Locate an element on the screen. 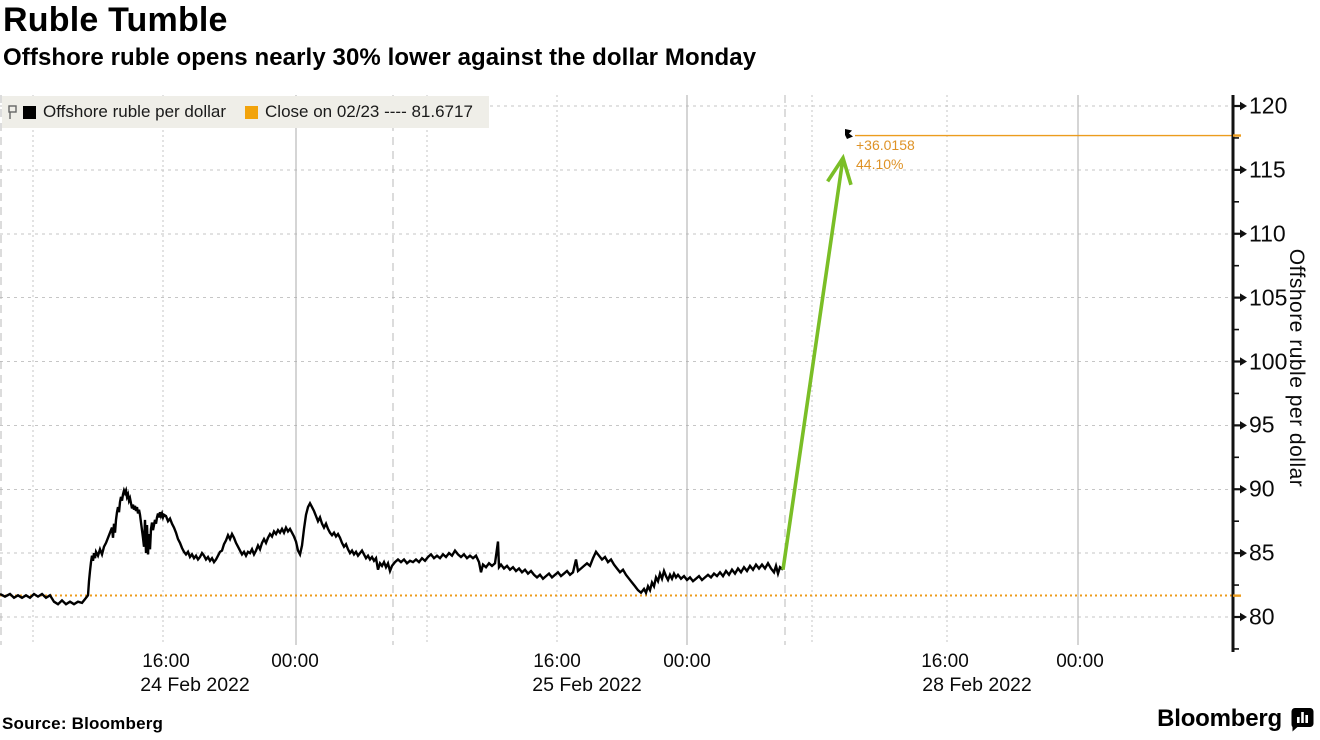 This screenshot has height=740, width=1320. y-axis-tick-label: 120 is located at coordinates (1268, 105).